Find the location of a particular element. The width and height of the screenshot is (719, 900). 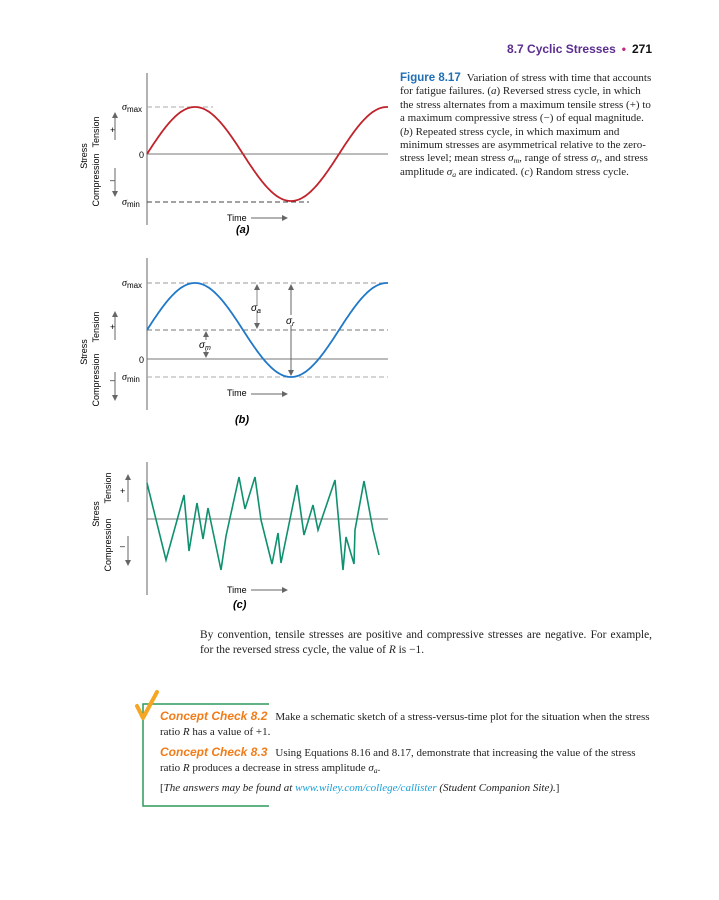

panel-a-label: (a) is located at coordinates (243, 230).